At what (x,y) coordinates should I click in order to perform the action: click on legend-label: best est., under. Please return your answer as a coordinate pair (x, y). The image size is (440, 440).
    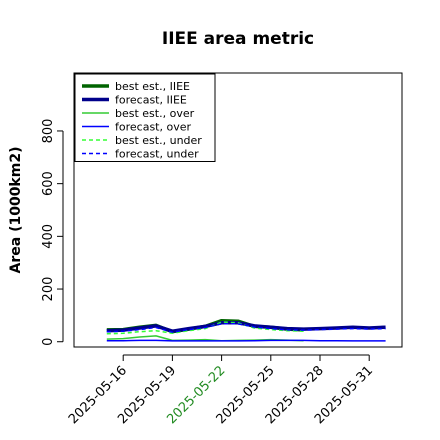
    Looking at the image, I should click on (158, 140).